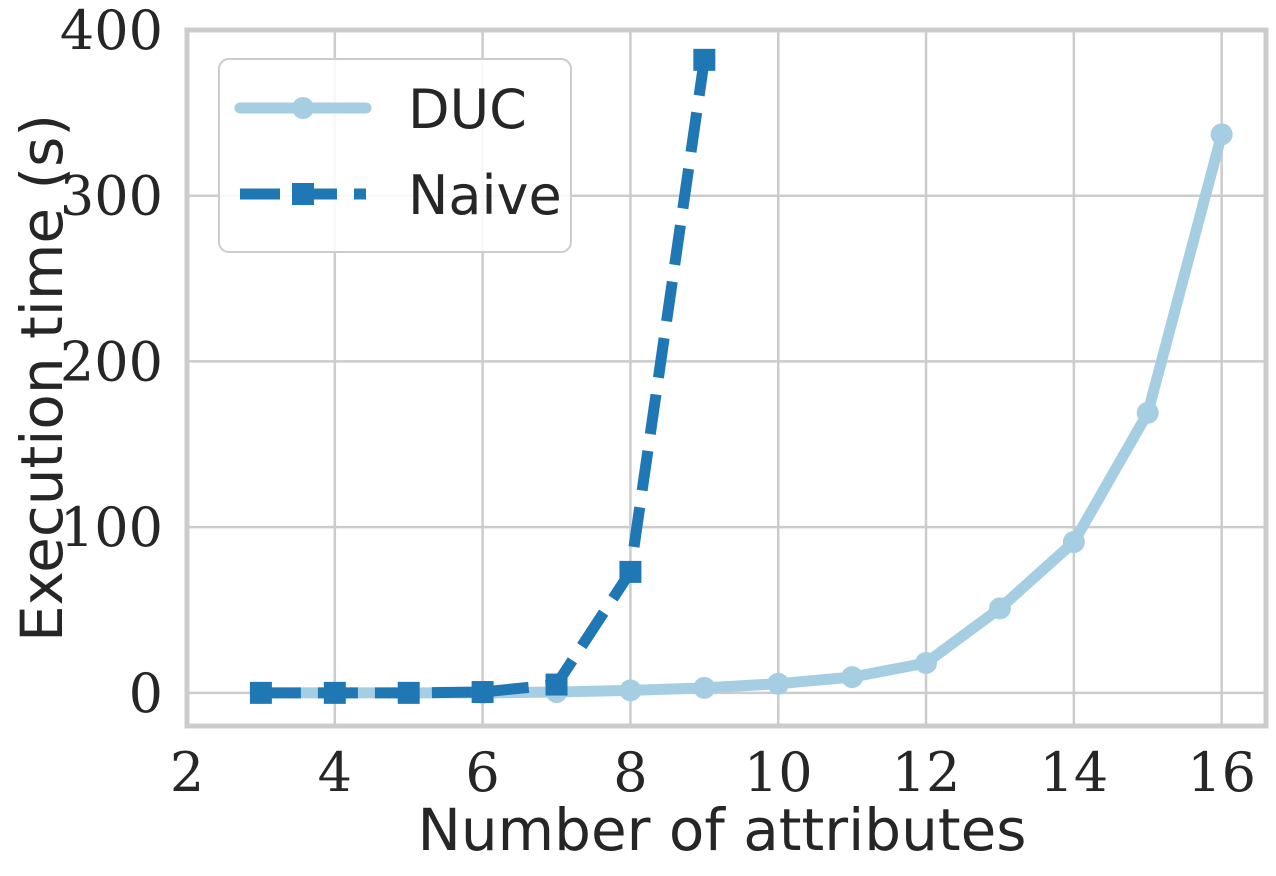 The image size is (1276, 876). Describe the element at coordinates (42, 378) in the screenshot. I see `y-axis-title: Execution time (s)` at that location.